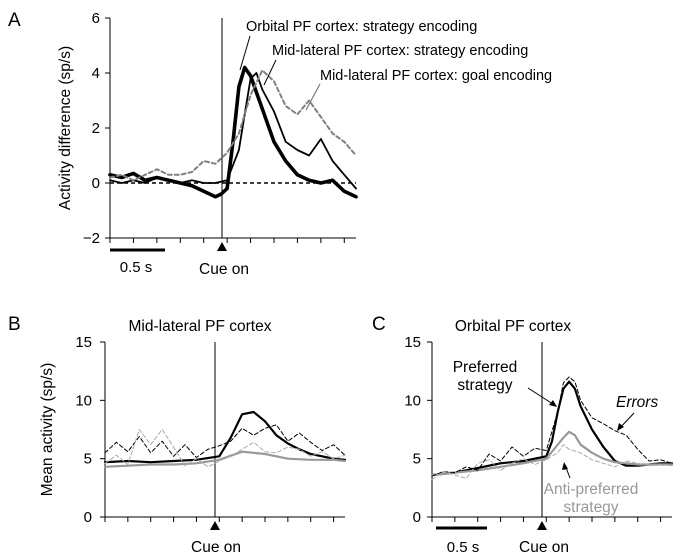 The width and height of the screenshot is (685, 559). What do you see at coordinates (88, 517) in the screenshot?
I see `panel-b-y-tick-label: 0` at bounding box center [88, 517].